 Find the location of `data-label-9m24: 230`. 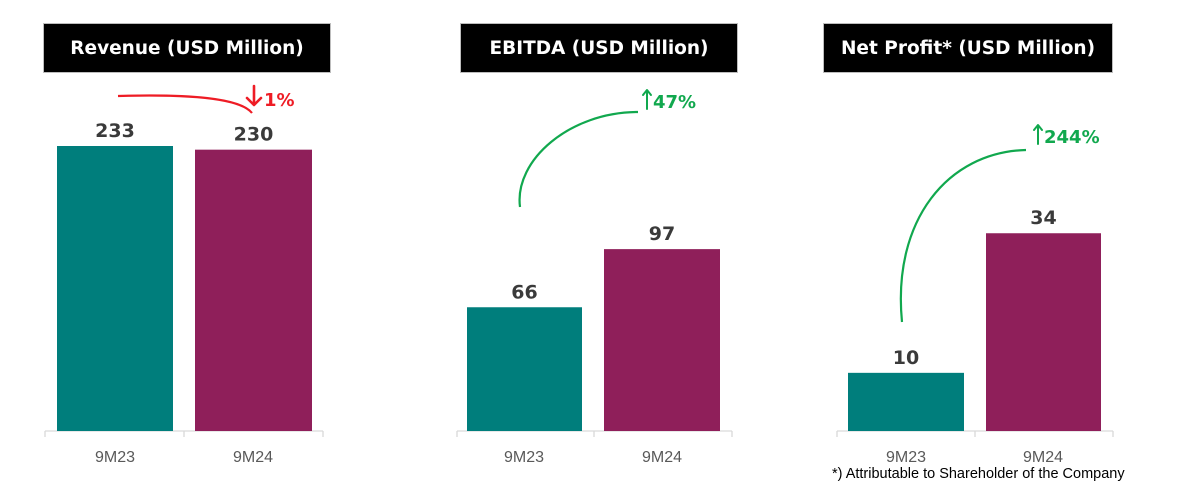

data-label-9m24: 230 is located at coordinates (254, 135).